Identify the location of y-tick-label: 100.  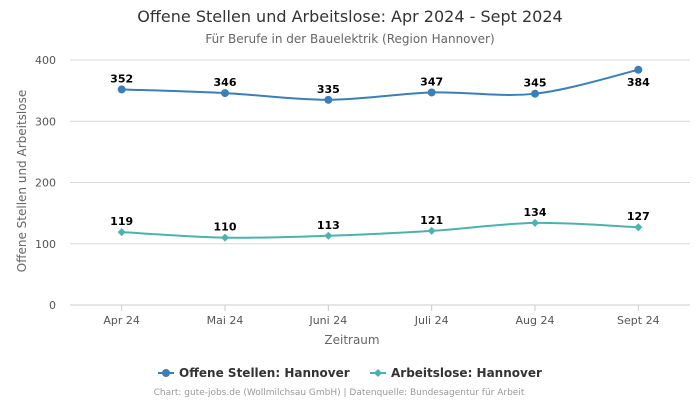
(45, 244).